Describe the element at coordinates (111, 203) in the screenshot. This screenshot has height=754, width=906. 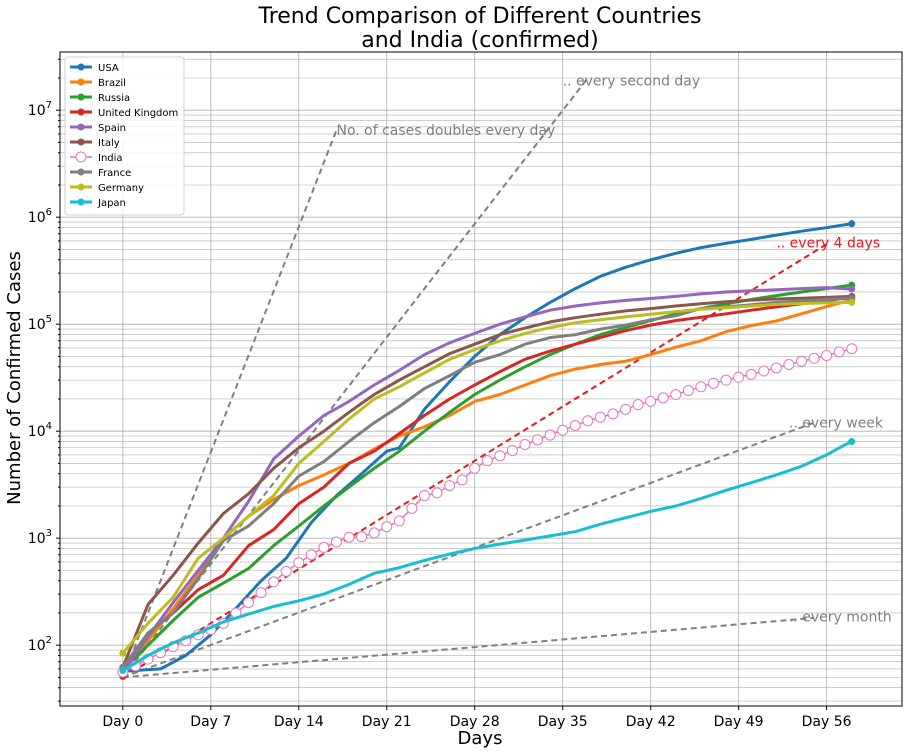
I see `legend-label: Japan` at that location.